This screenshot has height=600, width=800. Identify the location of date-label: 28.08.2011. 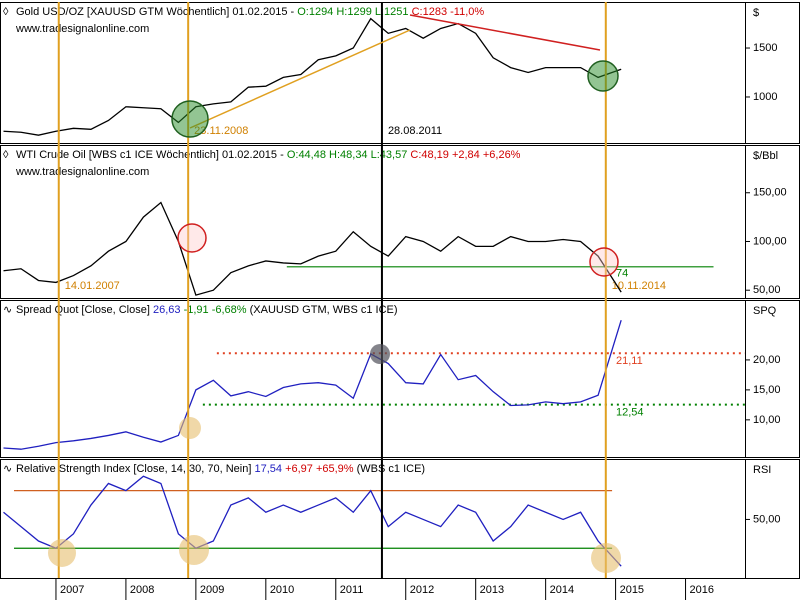
(415, 131).